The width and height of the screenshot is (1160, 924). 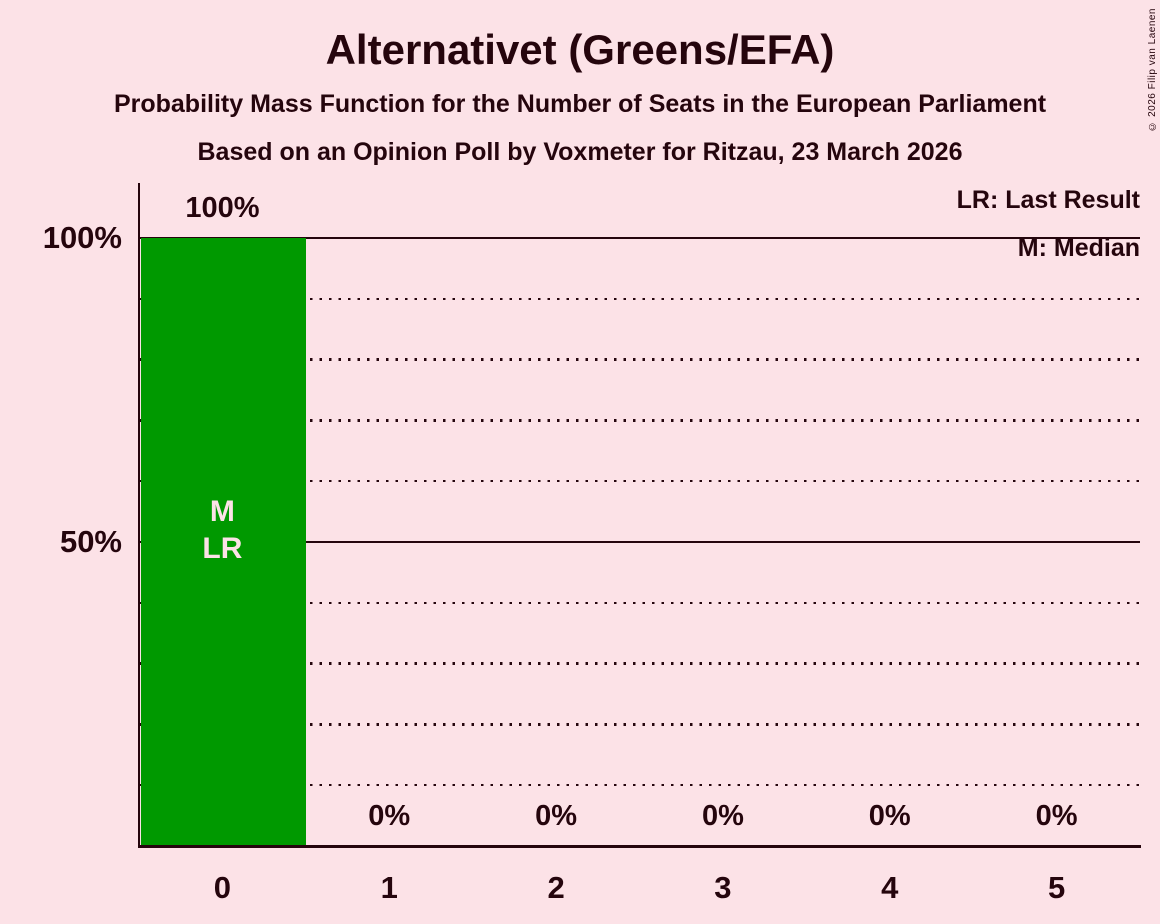 What do you see at coordinates (639, 603) in the screenshot?
I see `gridline-40pct` at bounding box center [639, 603].